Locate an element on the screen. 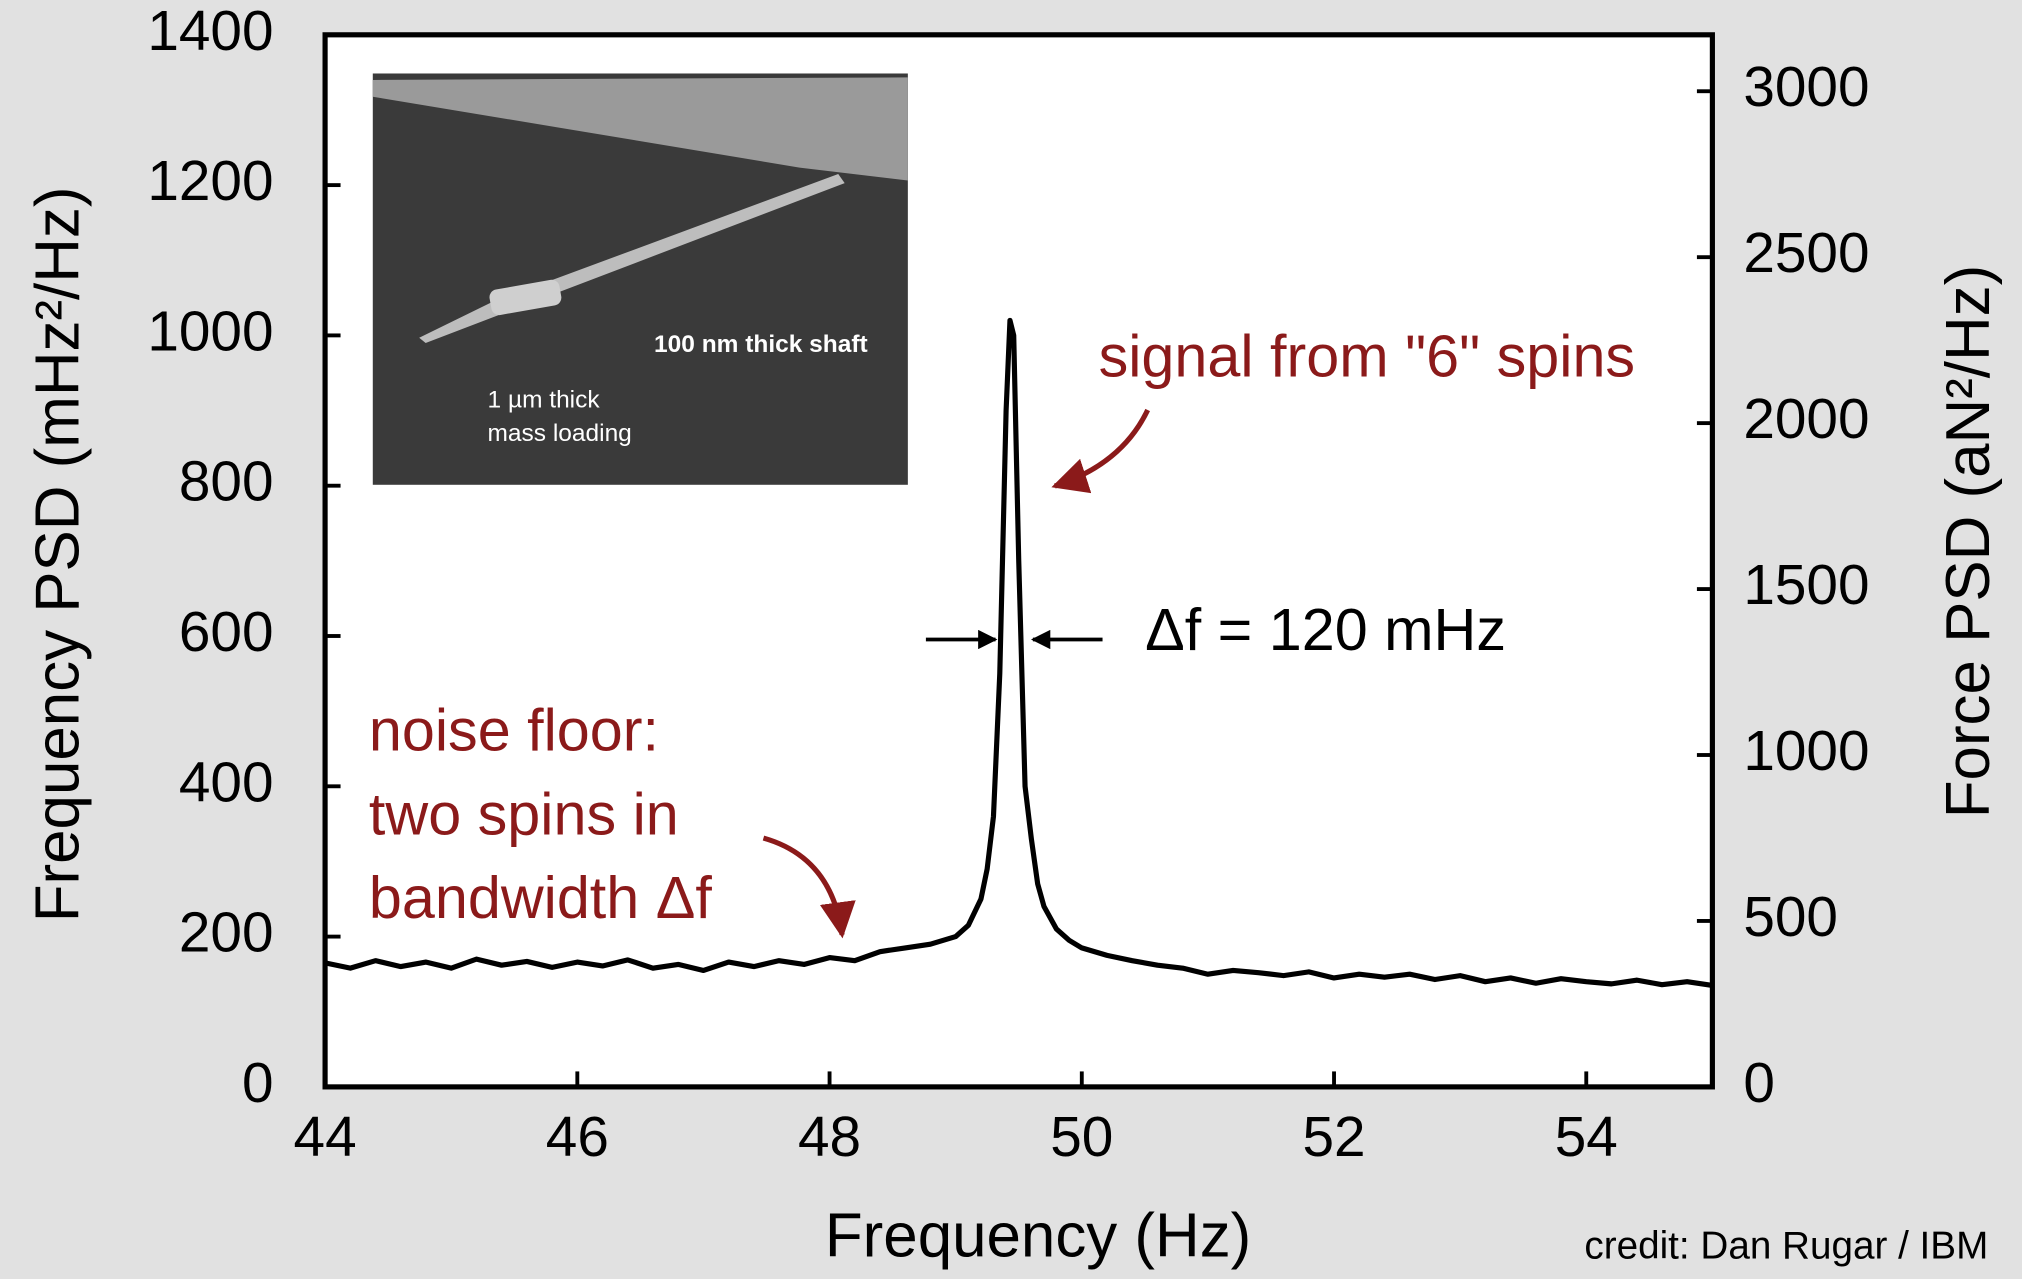 The width and height of the screenshot is (2022, 1279). y-axis-title: Frequency PSD (mHz²/Hz) is located at coordinates (57, 555).